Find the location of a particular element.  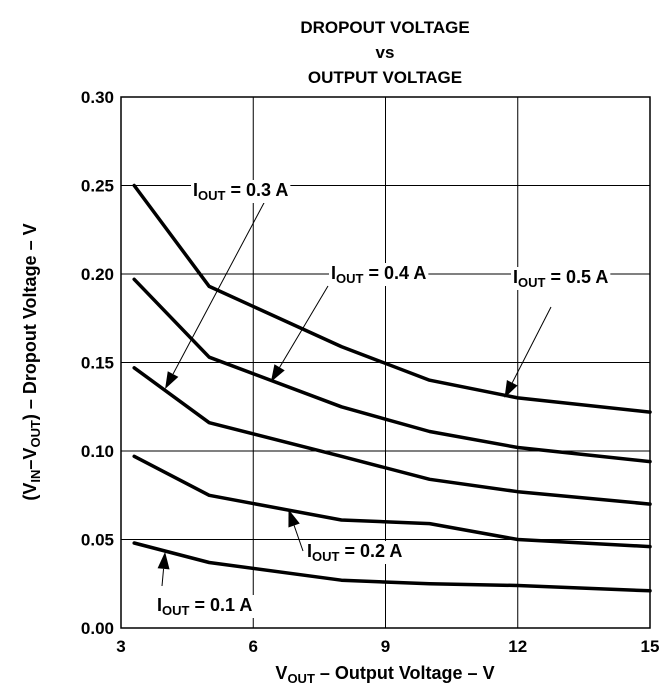

y-tick-label: 0.30 is located at coordinates (97, 97).